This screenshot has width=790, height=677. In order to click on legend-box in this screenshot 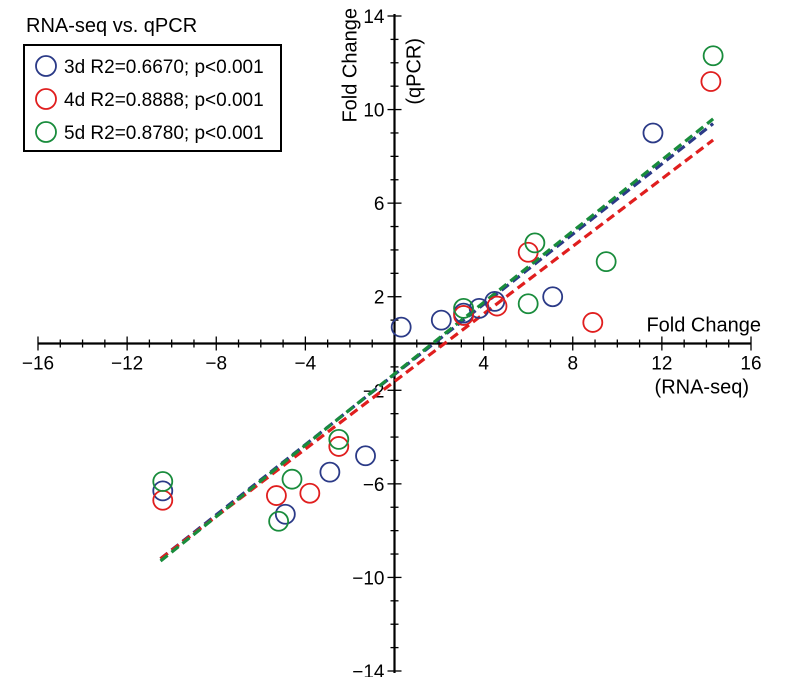, I will do `click(152, 98)`.